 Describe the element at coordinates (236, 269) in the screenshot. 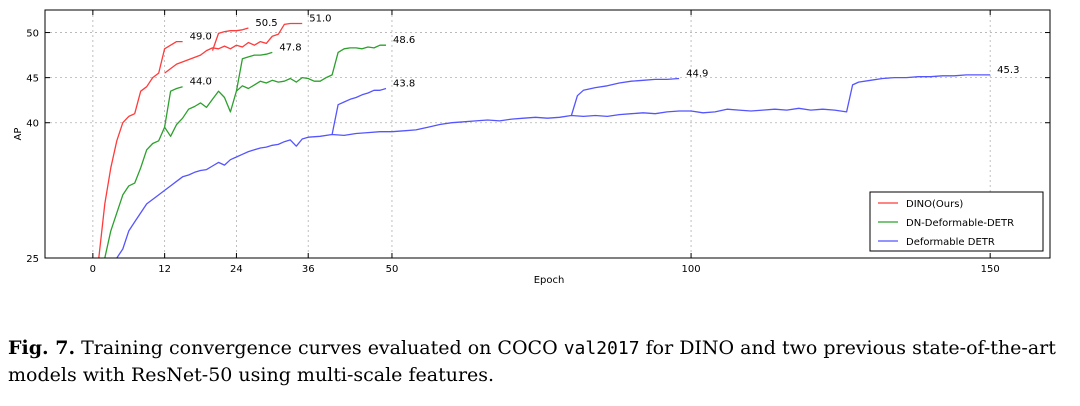

I see `x-tick-label: 24` at that location.